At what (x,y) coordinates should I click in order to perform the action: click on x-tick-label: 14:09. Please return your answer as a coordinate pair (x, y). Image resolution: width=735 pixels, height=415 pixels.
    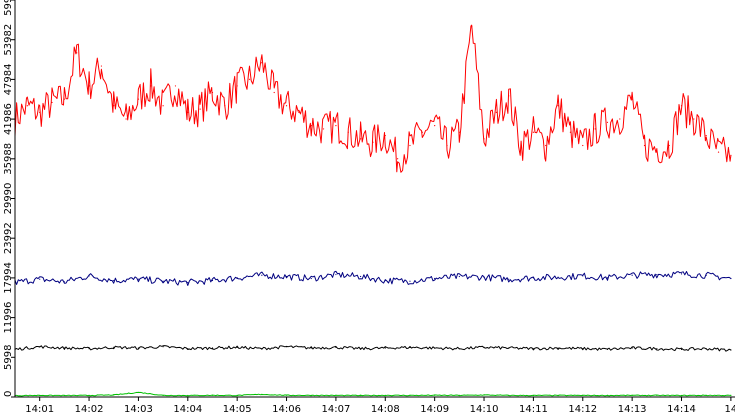
    Looking at the image, I should click on (434, 409).